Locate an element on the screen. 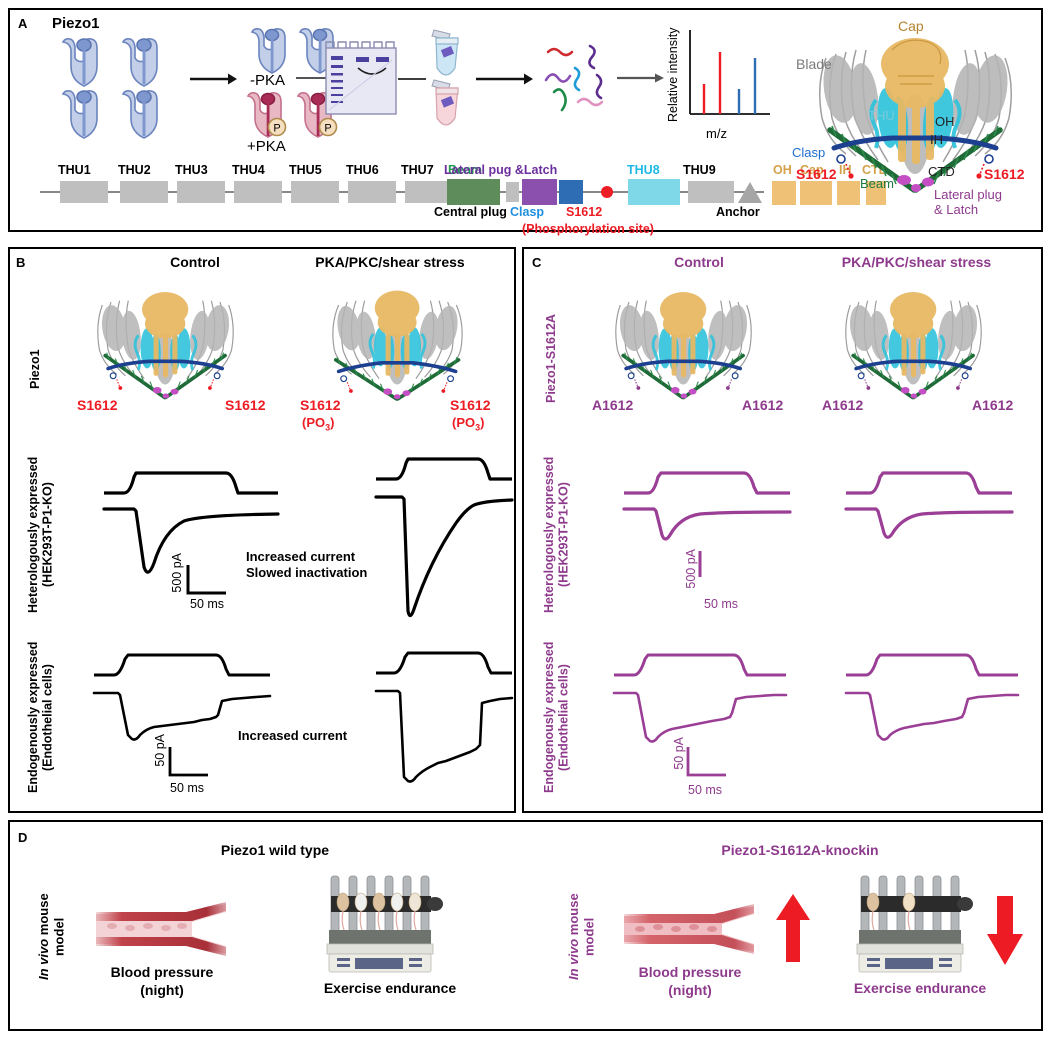  domain-cap is located at coordinates (816, 193).